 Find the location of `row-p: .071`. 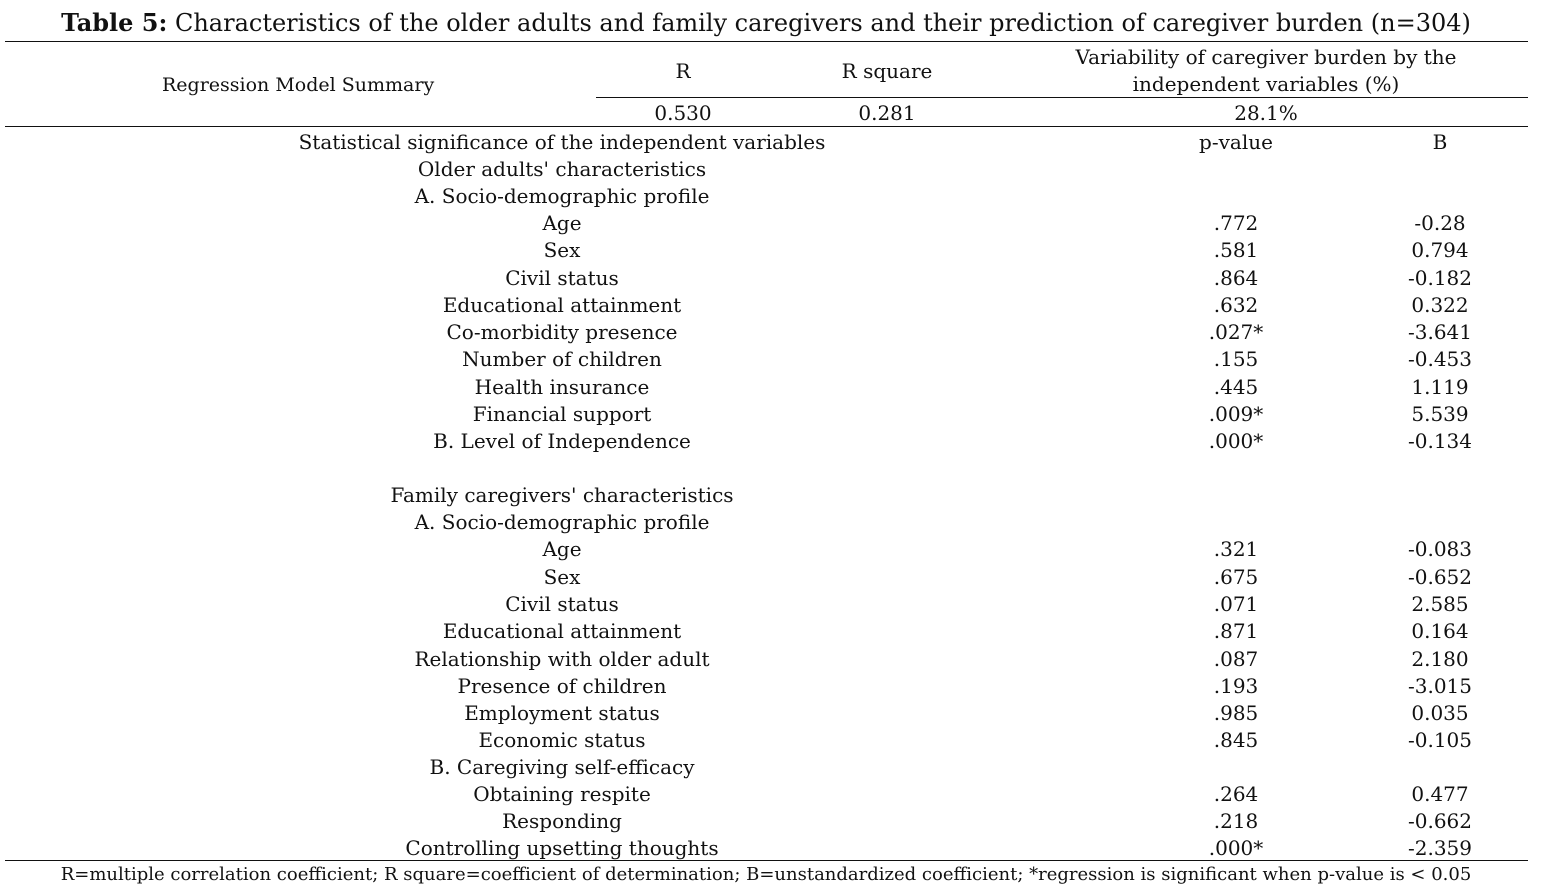

row-p: .071 is located at coordinates (1236, 604).